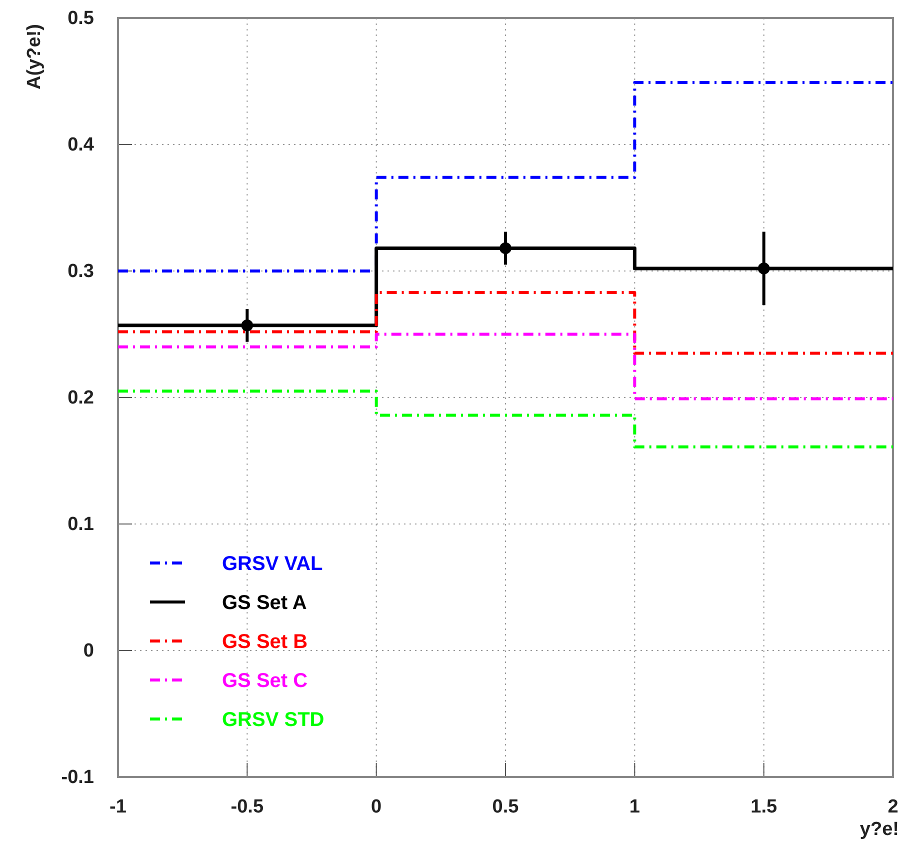  I want to click on y-tick-label: 0.1, so click(81, 525).